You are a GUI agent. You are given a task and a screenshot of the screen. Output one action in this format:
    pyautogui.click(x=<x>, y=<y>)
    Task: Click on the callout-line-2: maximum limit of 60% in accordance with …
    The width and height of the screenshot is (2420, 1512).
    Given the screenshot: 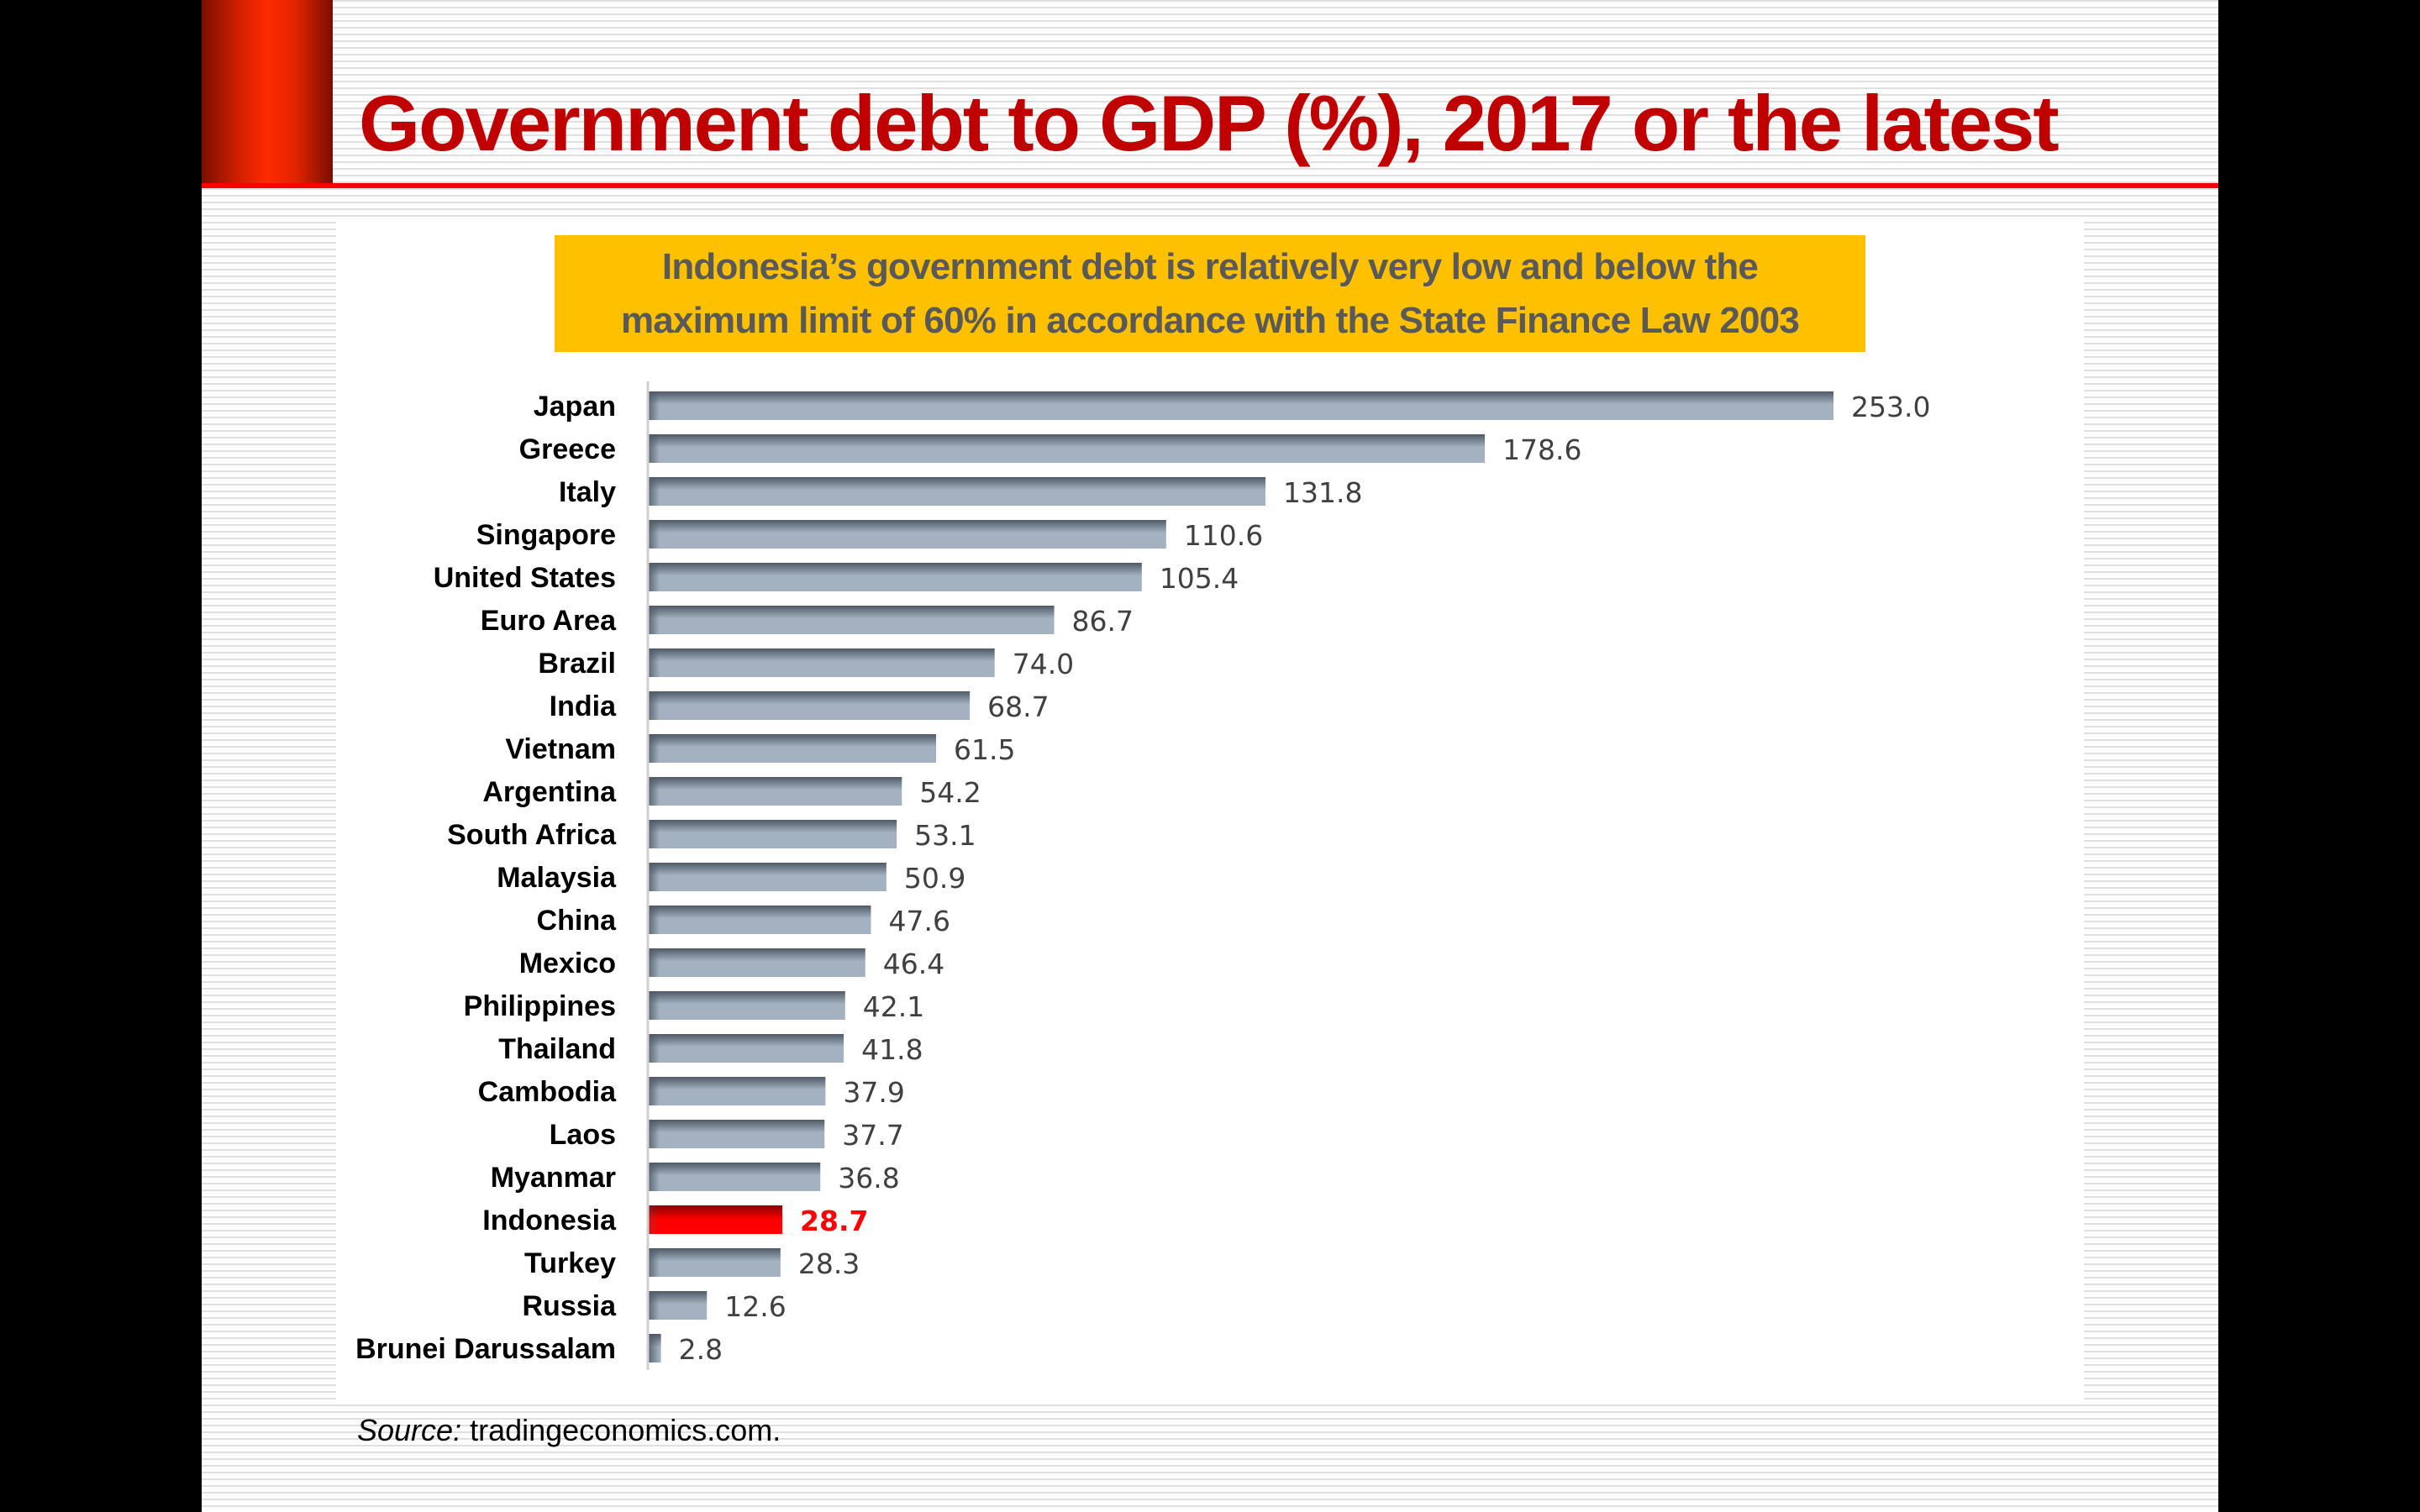 What is the action you would take?
    pyautogui.click(x=1210, y=320)
    